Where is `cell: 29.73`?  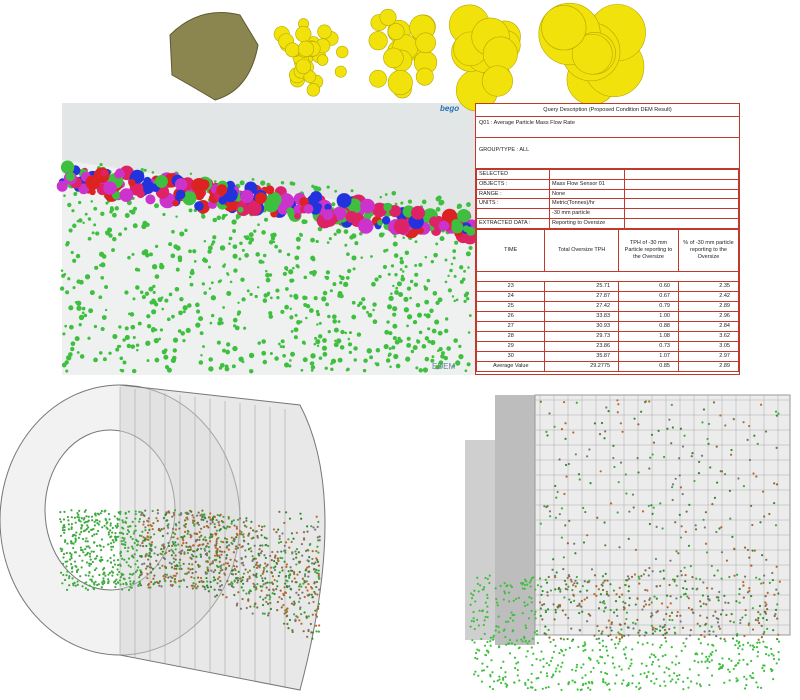 cell: 29.73 is located at coordinates (582, 336).